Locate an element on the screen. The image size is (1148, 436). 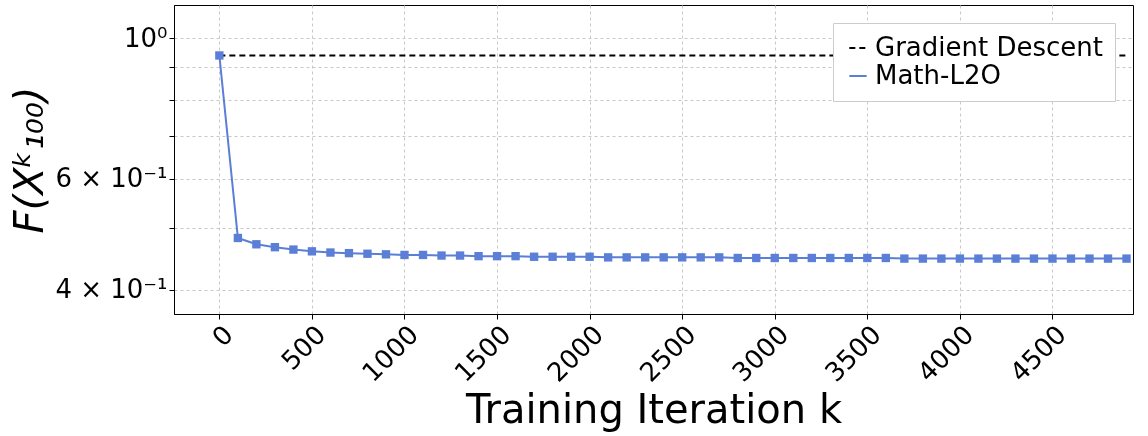
y-tick-label: 10⁰ is located at coordinates (145, 38).